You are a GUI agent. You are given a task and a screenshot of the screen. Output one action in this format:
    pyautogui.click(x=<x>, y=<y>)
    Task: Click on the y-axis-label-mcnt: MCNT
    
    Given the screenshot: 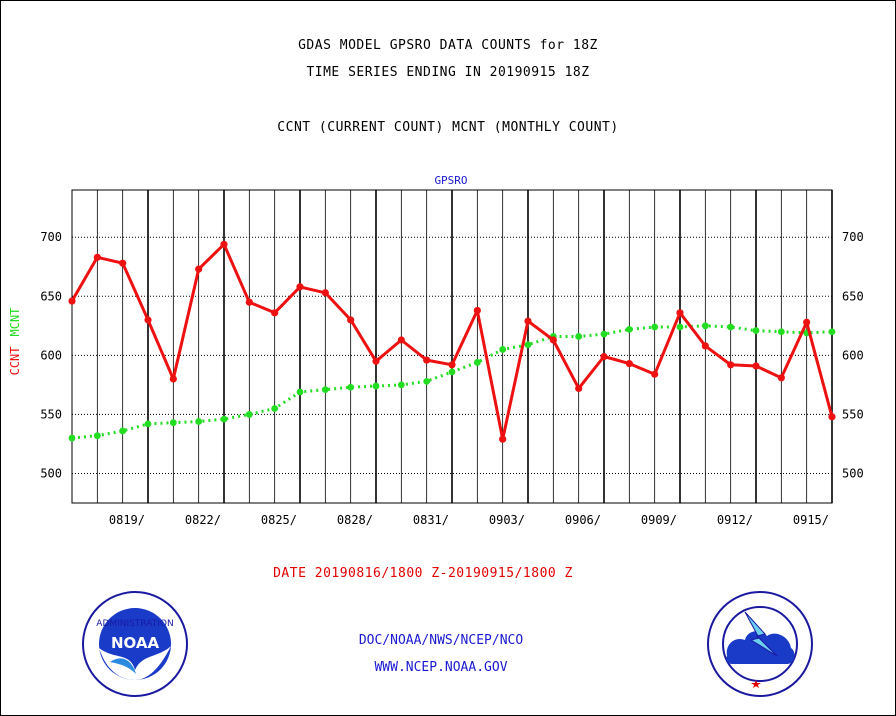 What is the action you would take?
    pyautogui.click(x=15, y=322)
    